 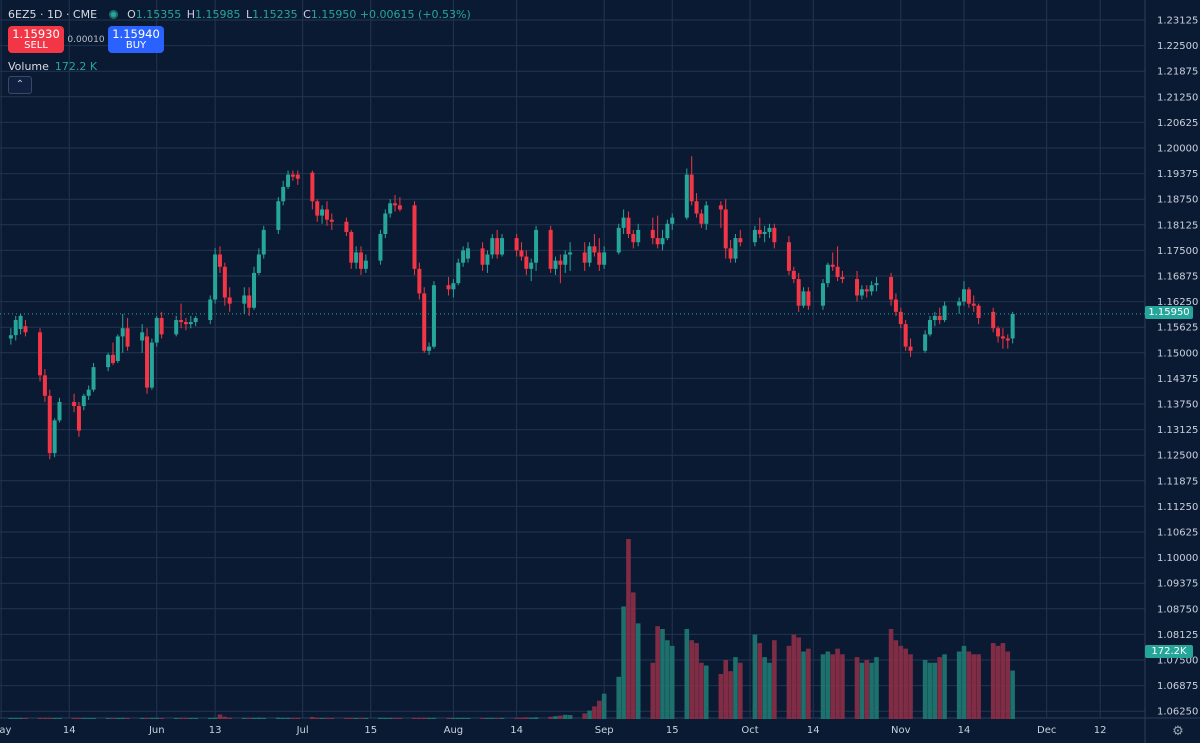 I want to click on x-axis: May 14 Jun 13 Jul 15 Aug 14 Sep 15 Oct 14 Nov 14 Dec 12, so click(x=553, y=730).